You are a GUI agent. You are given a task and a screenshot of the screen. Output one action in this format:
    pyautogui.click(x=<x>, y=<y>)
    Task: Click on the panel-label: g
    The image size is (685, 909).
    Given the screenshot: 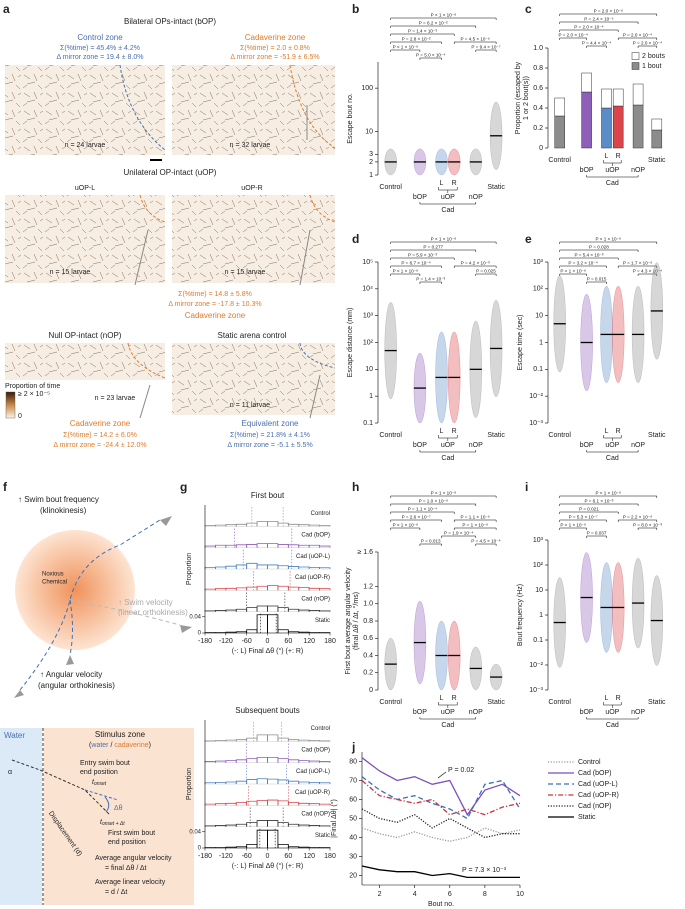 What is the action you would take?
    pyautogui.click(x=183, y=487)
    